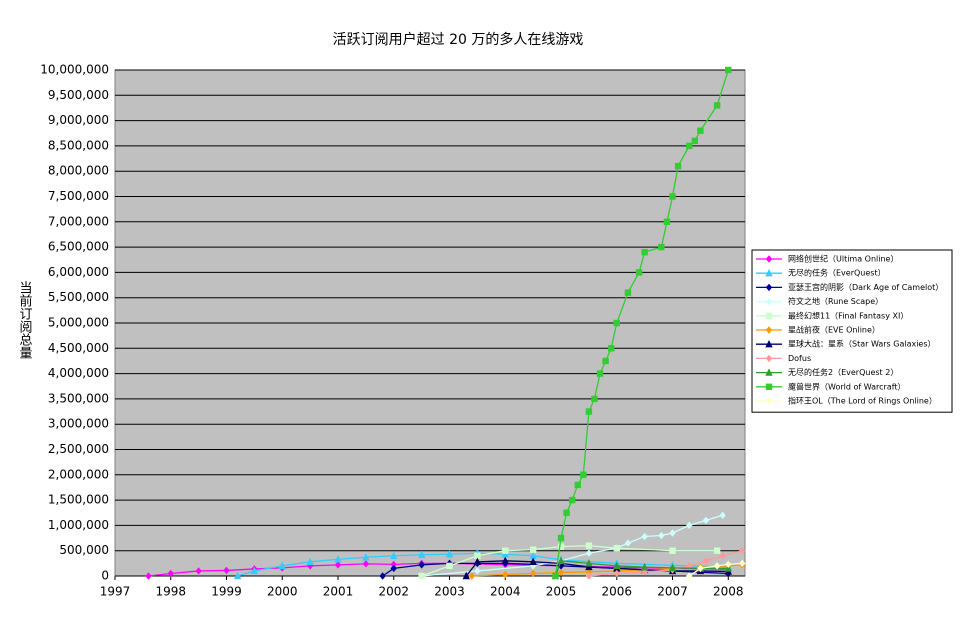 This screenshot has height=623, width=960. What do you see at coordinates (78, 424) in the screenshot?
I see `y-tick-label: 3,000,000` at bounding box center [78, 424].